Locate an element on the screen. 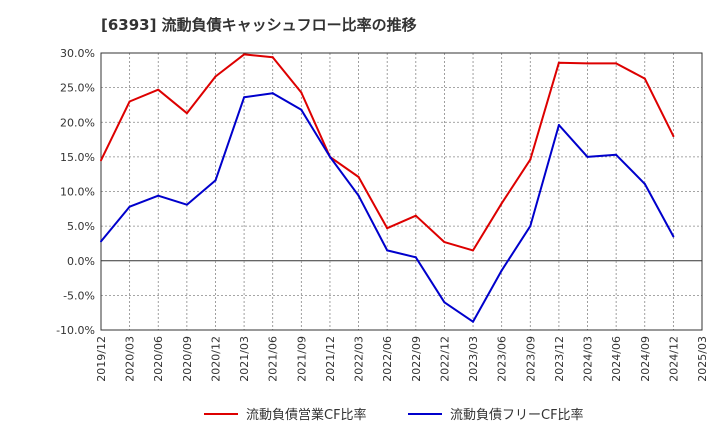 This screenshot has width=720, height=440. x-tick-label: 2020/06 is located at coordinates (158, 359).